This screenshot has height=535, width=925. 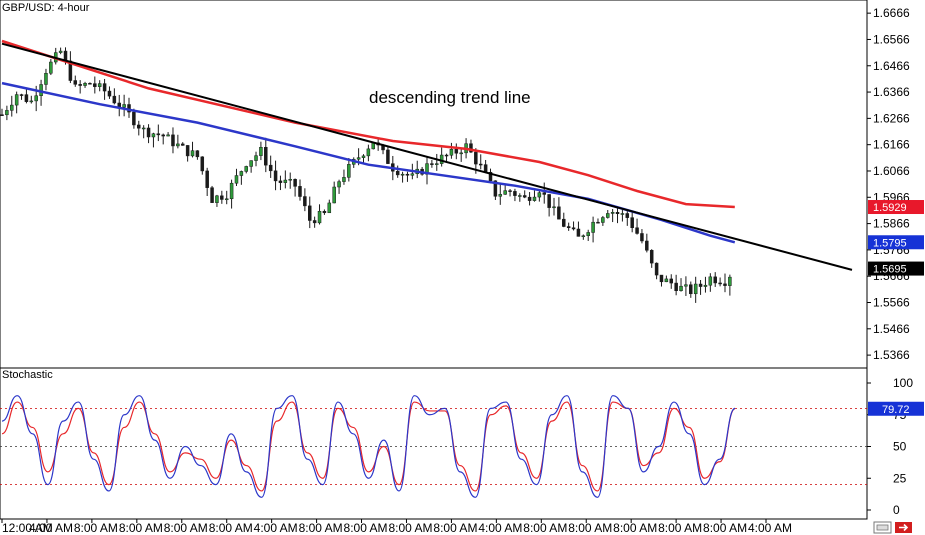 What do you see at coordinates (891, 145) in the screenshot?
I see `price-tick-label: 1.6166` at bounding box center [891, 145].